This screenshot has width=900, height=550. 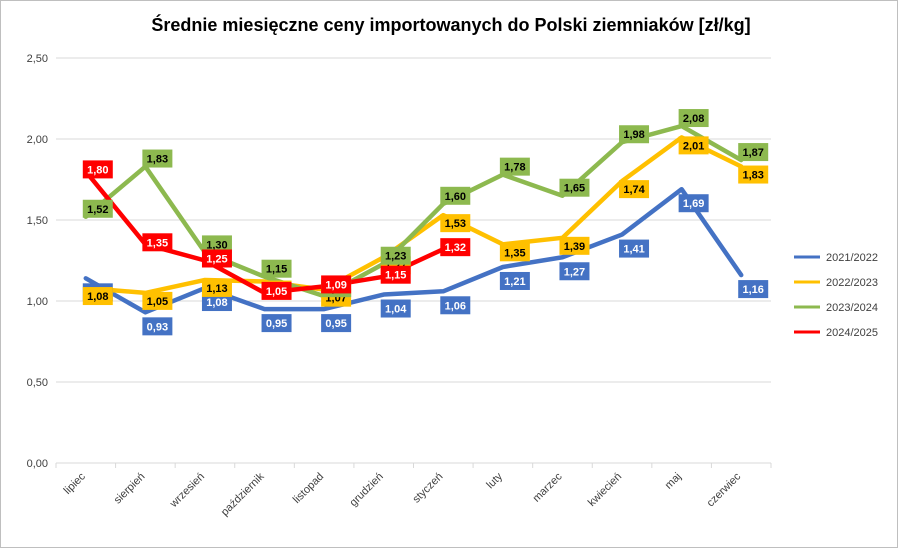 I want to click on legend-item: 2021/2022, so click(x=836, y=258).